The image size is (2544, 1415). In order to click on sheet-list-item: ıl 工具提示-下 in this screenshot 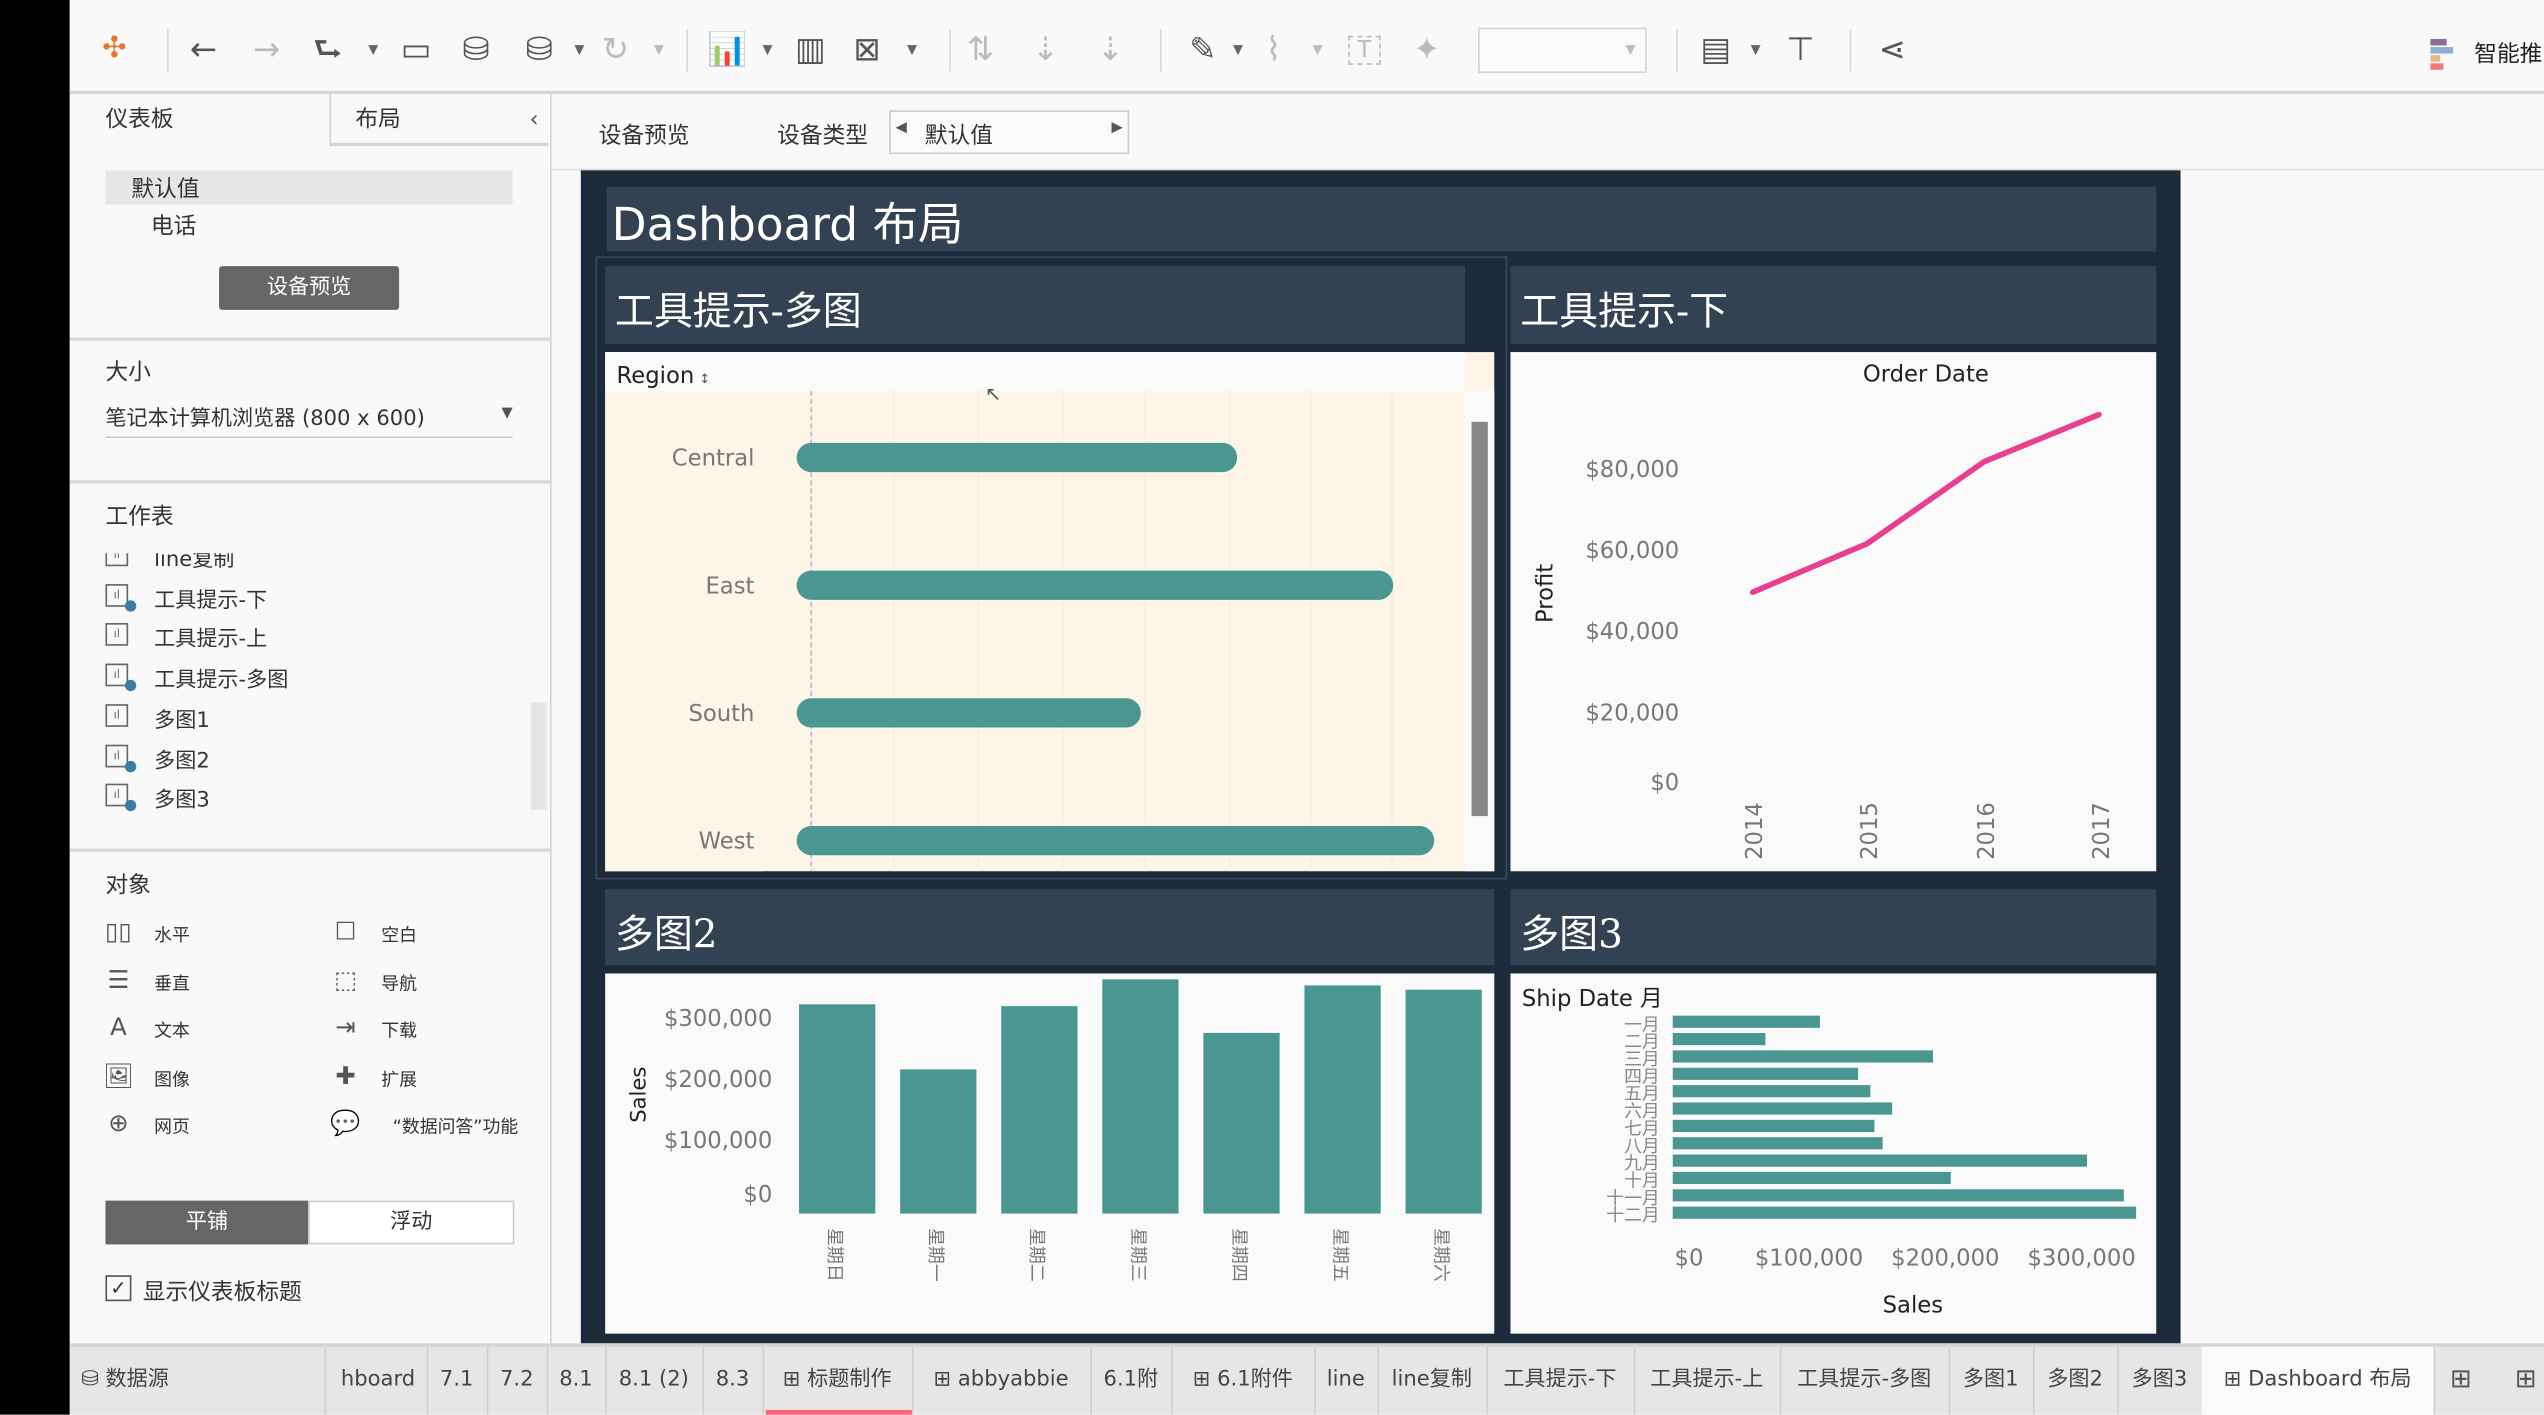, I will do `click(308, 598)`.